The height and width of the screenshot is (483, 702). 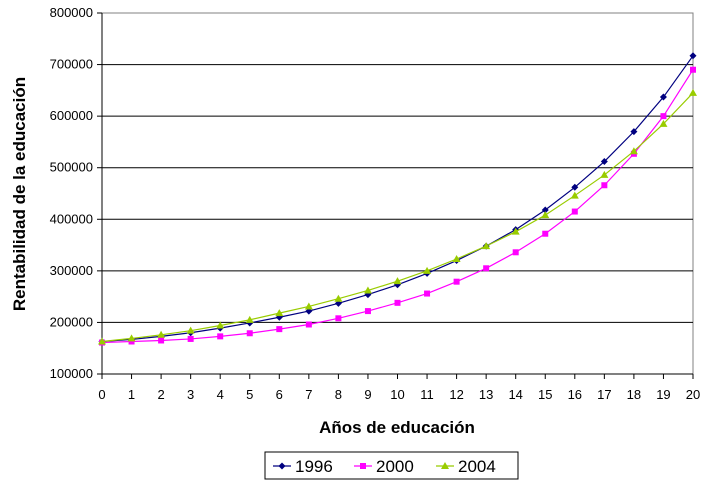 I want to click on y-tick-label: 400000, so click(x=71, y=218).